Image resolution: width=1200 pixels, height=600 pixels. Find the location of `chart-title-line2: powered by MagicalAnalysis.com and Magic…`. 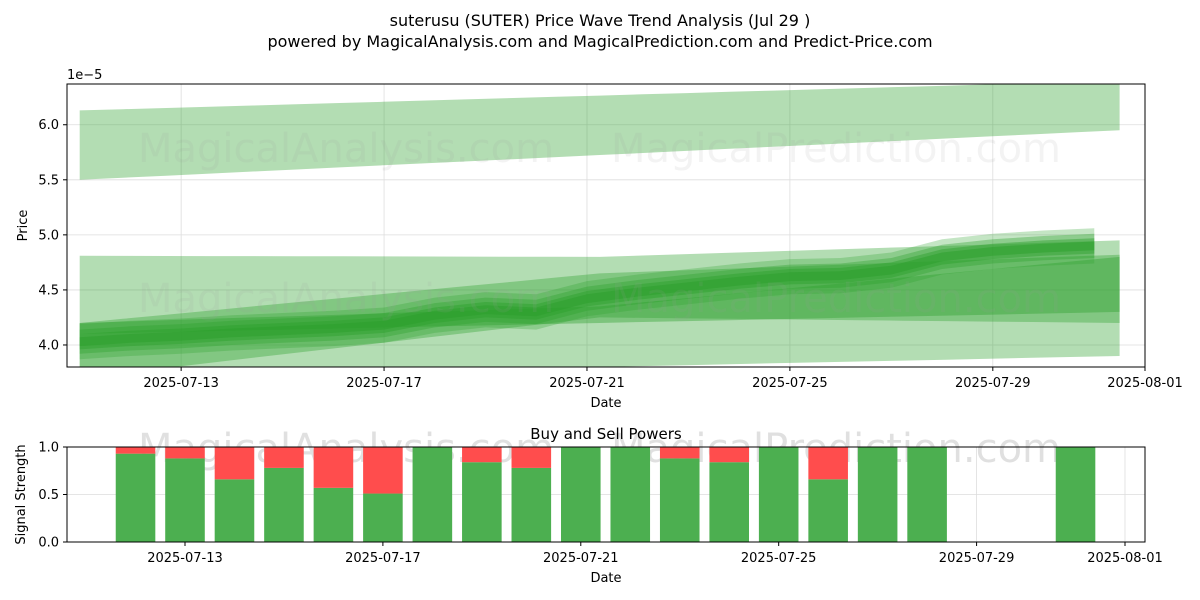

chart-title-line2: powered by MagicalAnalysis.com and Magic… is located at coordinates (599, 41).